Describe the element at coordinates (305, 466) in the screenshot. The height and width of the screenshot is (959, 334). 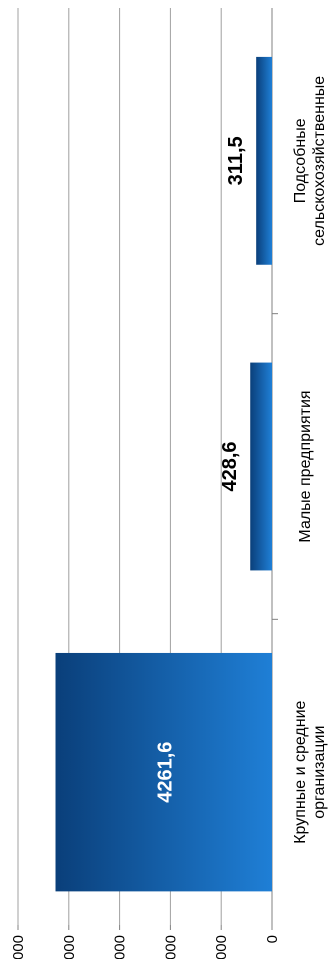
I see `category-label: Малые предприятия` at that location.